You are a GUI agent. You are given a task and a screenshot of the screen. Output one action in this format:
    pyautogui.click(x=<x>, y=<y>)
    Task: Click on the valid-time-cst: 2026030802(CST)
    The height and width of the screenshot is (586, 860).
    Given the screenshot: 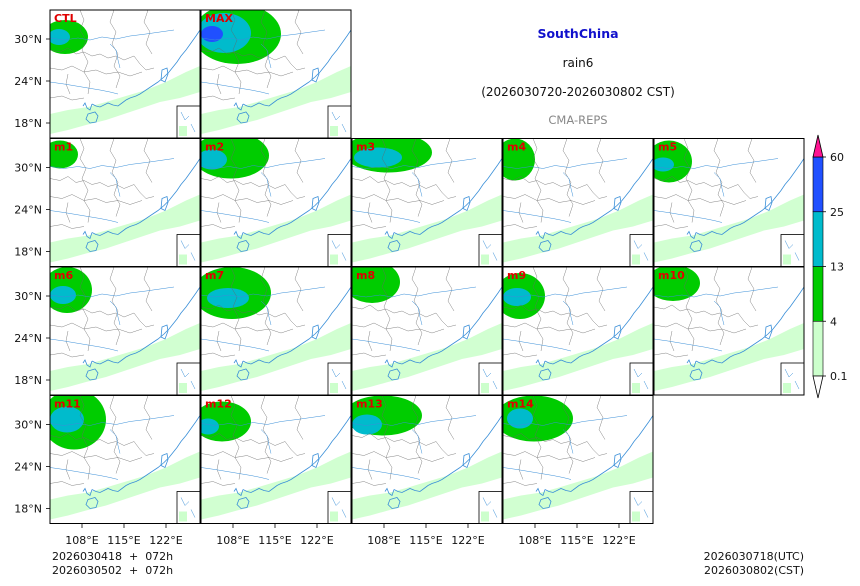 What is the action you would take?
    pyautogui.click(x=754, y=570)
    